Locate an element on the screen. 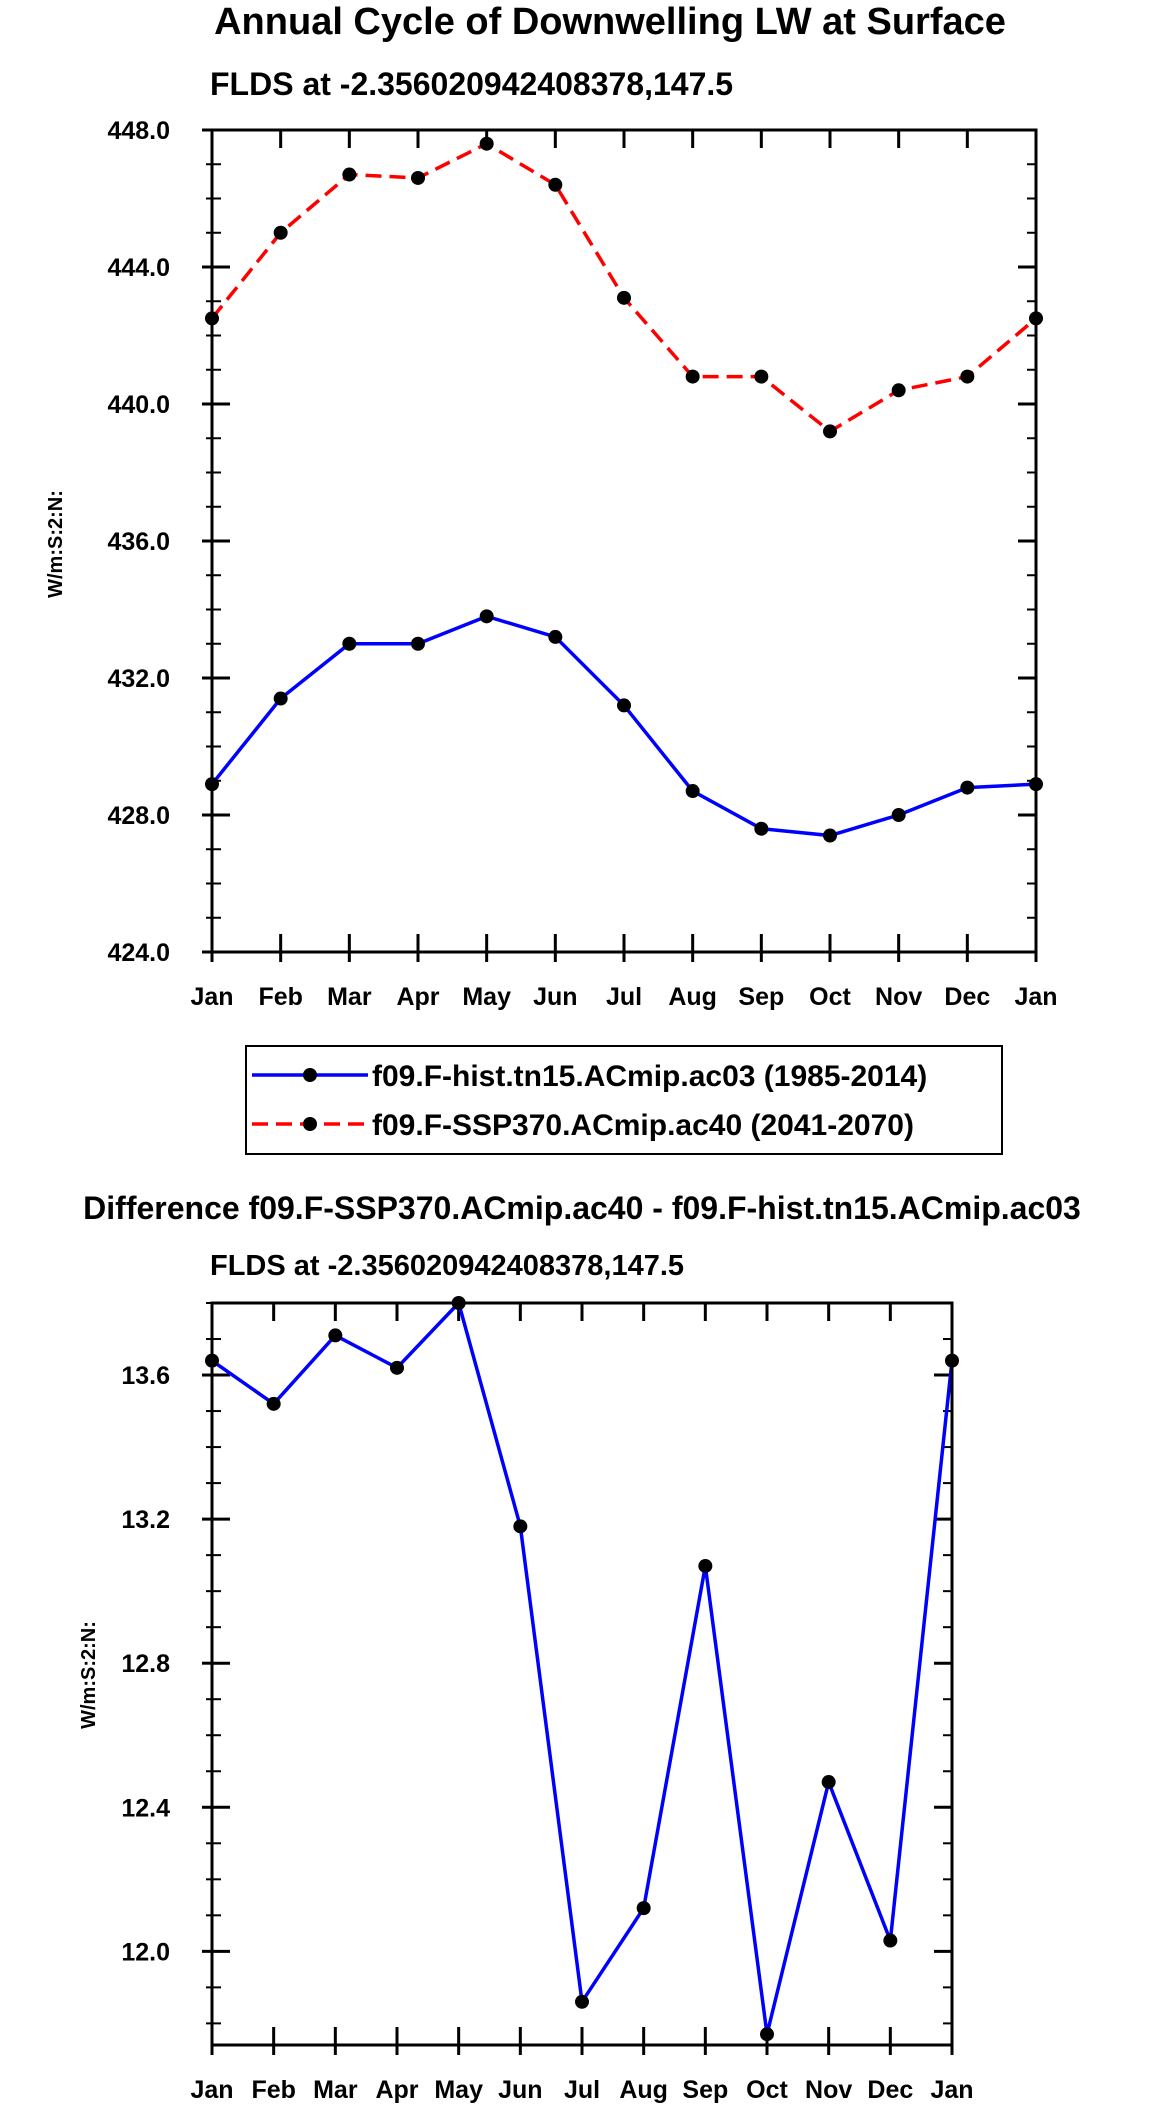 The height and width of the screenshot is (2107, 1161). legend-box is located at coordinates (624, 1100).